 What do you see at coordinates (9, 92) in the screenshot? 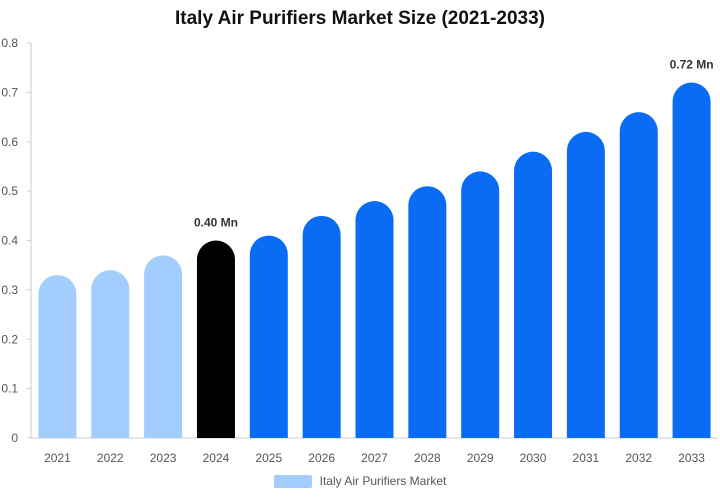
I see `y-tick-label: 0.7` at bounding box center [9, 92].